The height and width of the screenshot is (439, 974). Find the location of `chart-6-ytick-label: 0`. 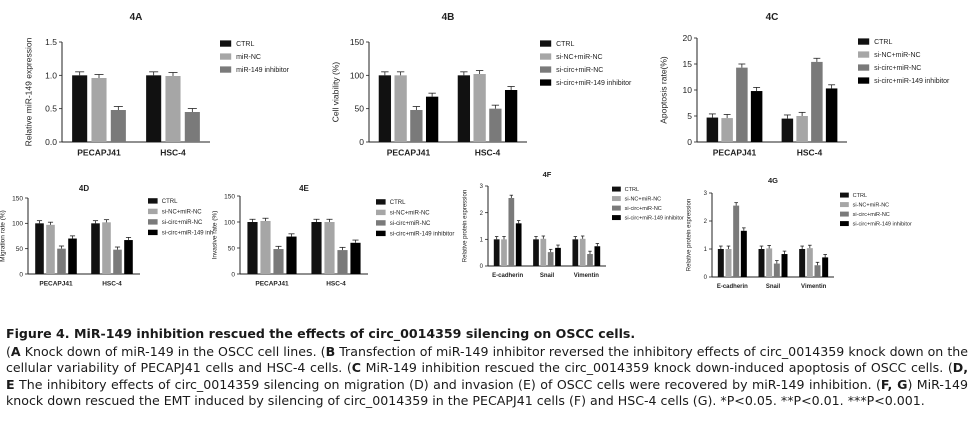

chart-6-ytick-label: 0 is located at coordinates (706, 278).